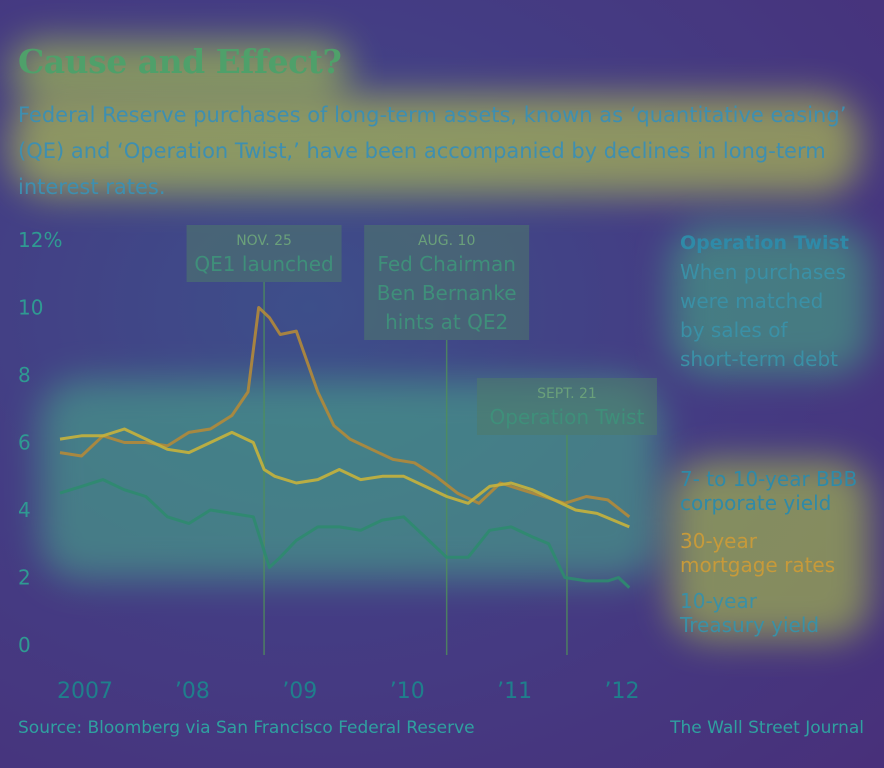  I want to click on y-tick-label: 4, so click(24, 510).